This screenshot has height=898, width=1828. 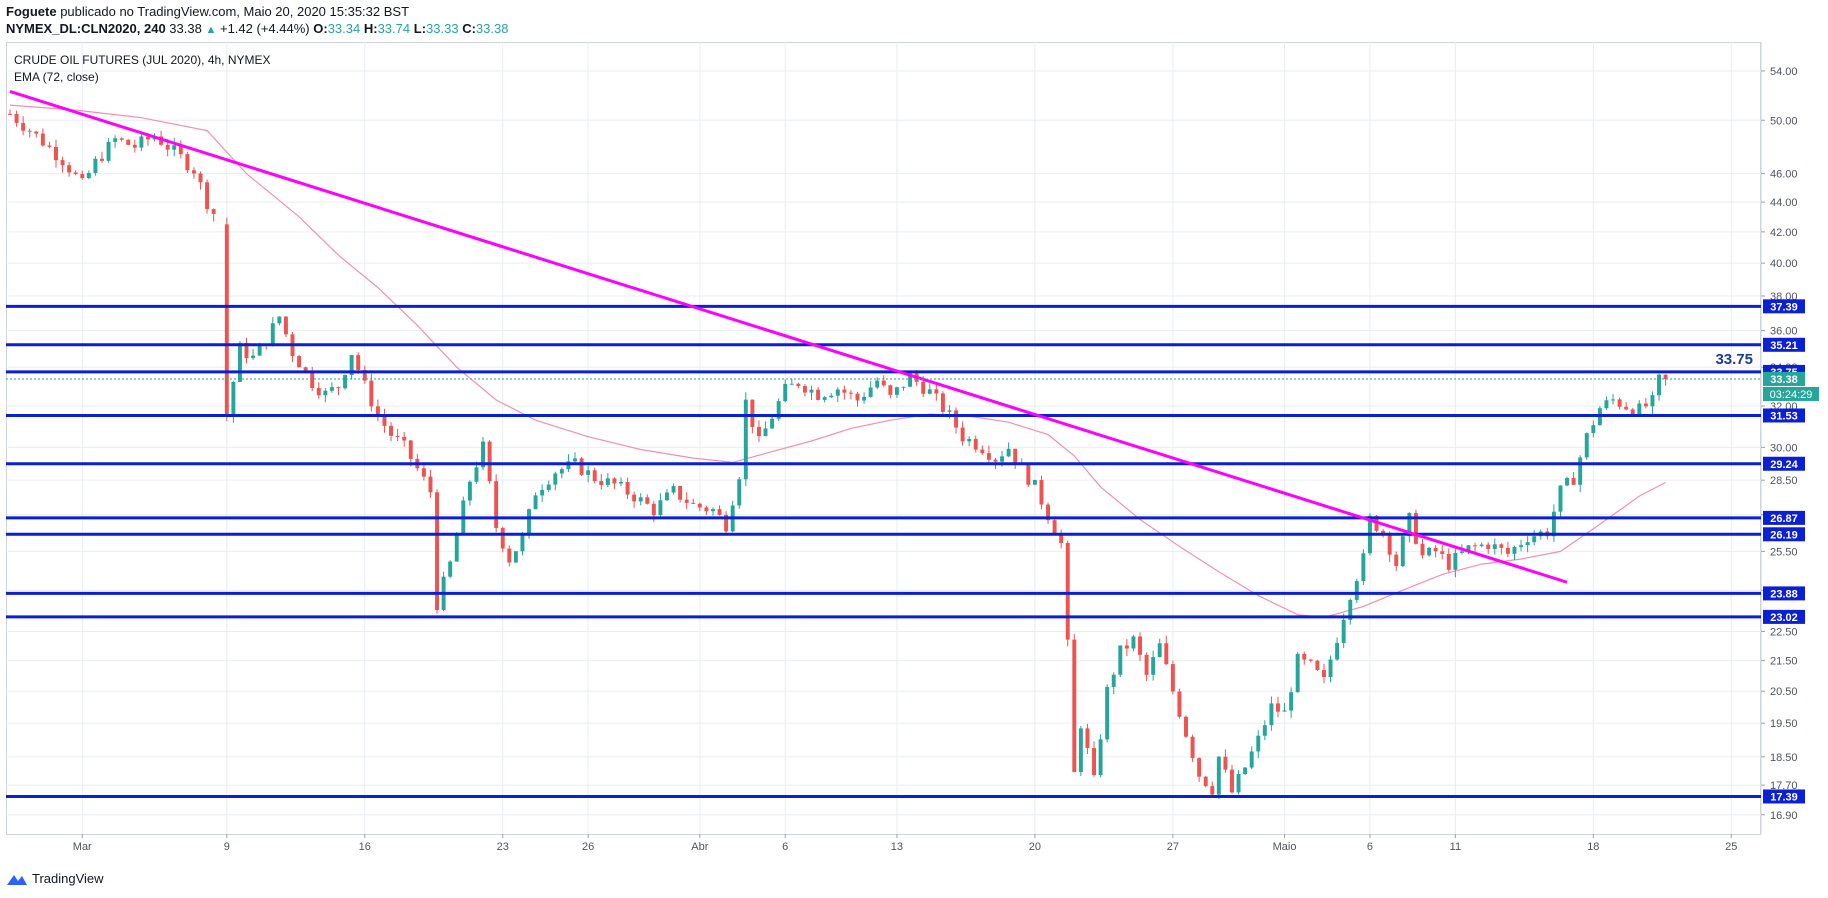 What do you see at coordinates (344, 28) in the screenshot?
I see `open-value: 33.34` at bounding box center [344, 28].